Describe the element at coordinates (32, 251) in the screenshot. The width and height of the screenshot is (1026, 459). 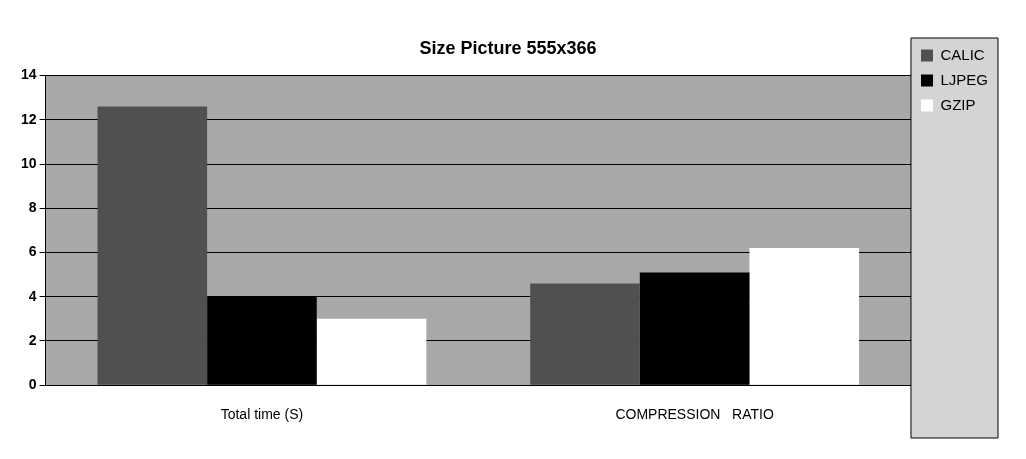
I see `y-tick-label: 6` at that location.